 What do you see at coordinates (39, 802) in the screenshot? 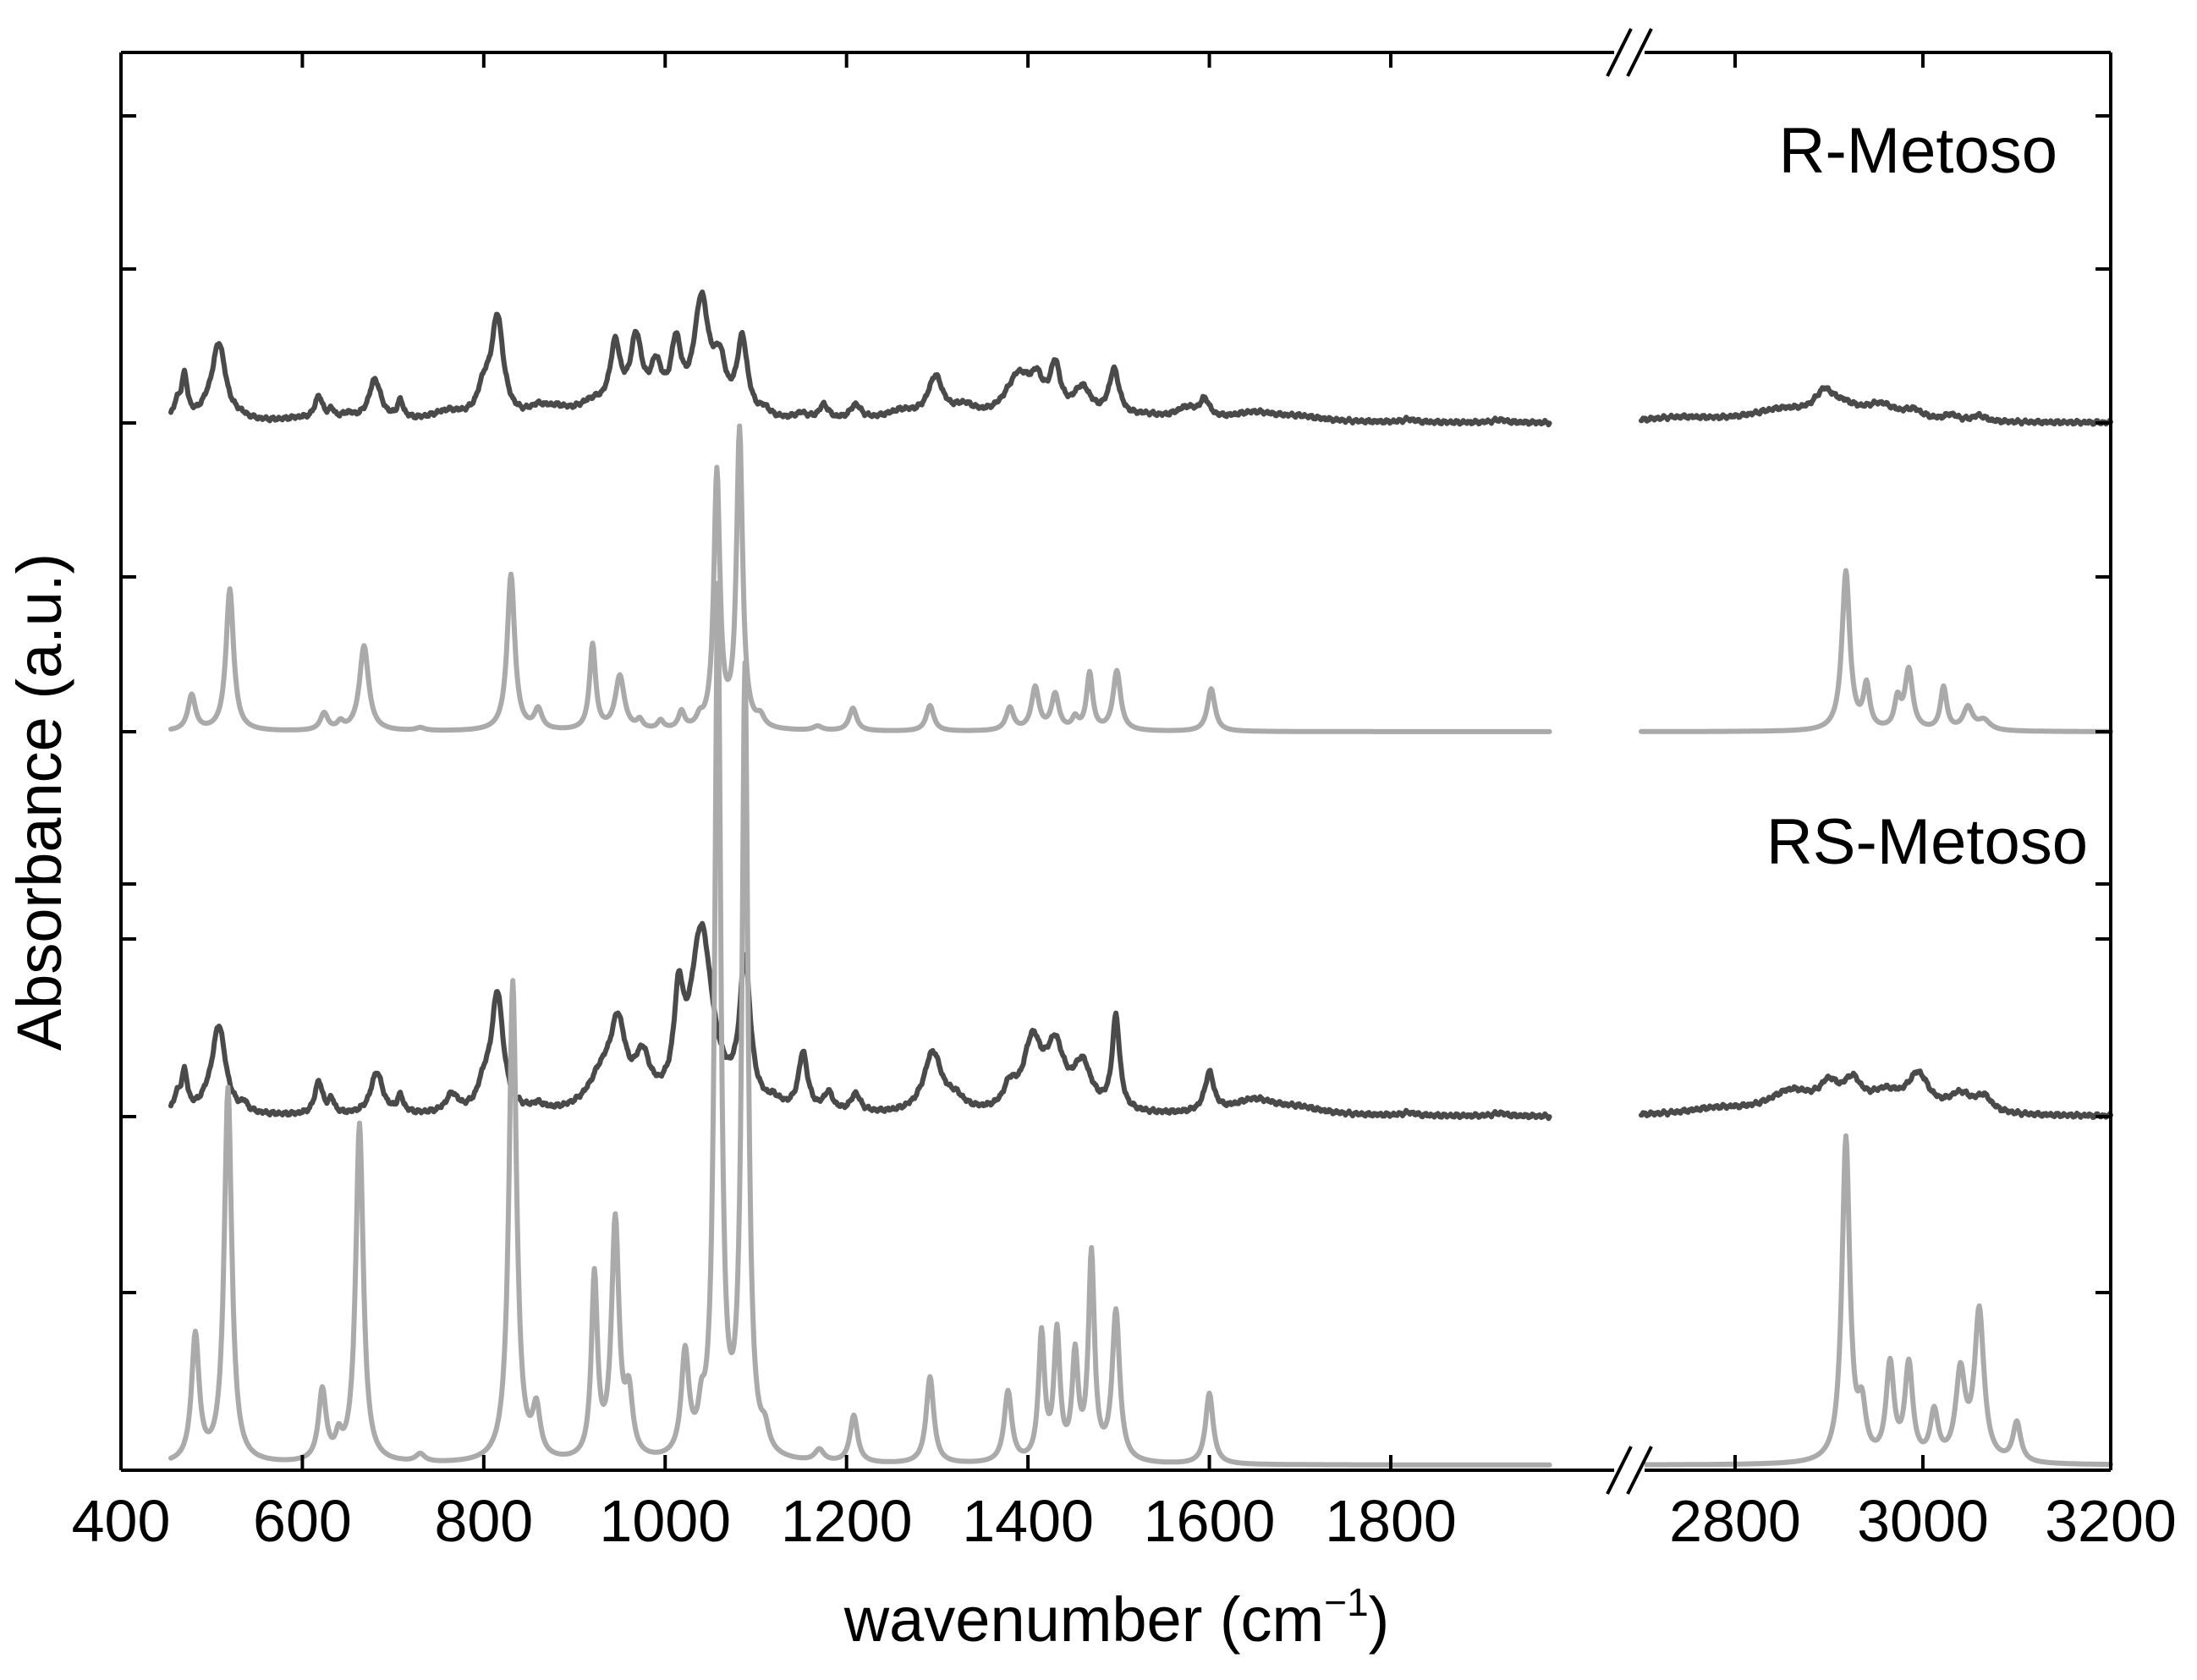
I see `y-axis-title: Absorbance (a.u.)` at bounding box center [39, 802].